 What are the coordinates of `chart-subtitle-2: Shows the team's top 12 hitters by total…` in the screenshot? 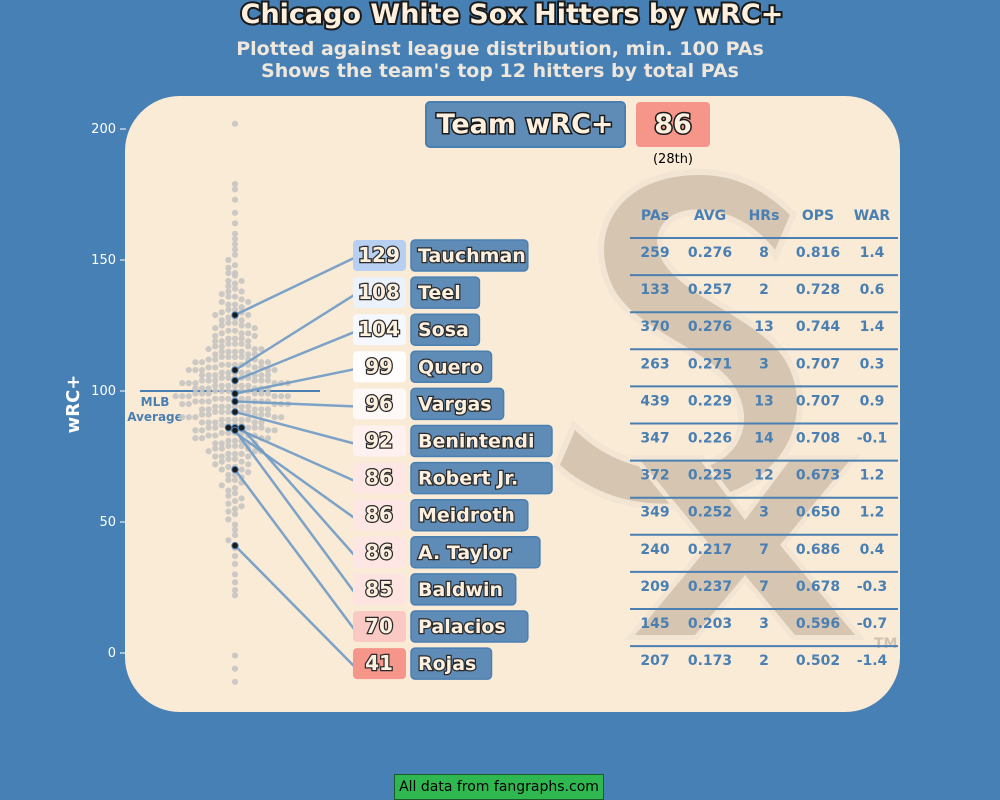 It's located at (500, 71).